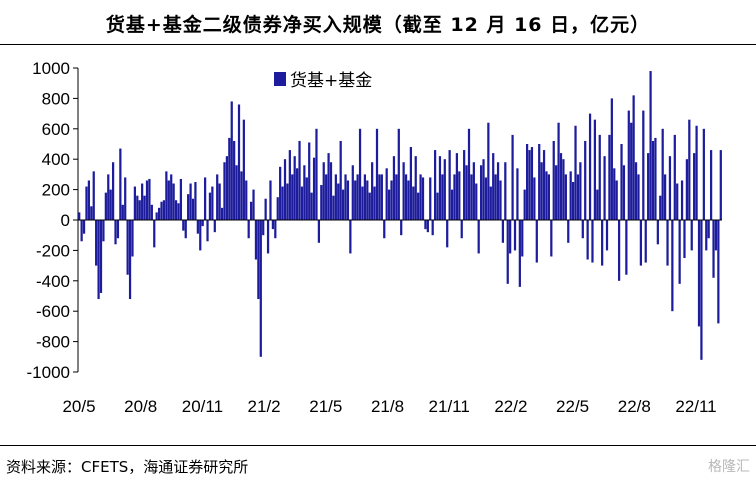  I want to click on y-tick-label: -200, so click(53, 250).